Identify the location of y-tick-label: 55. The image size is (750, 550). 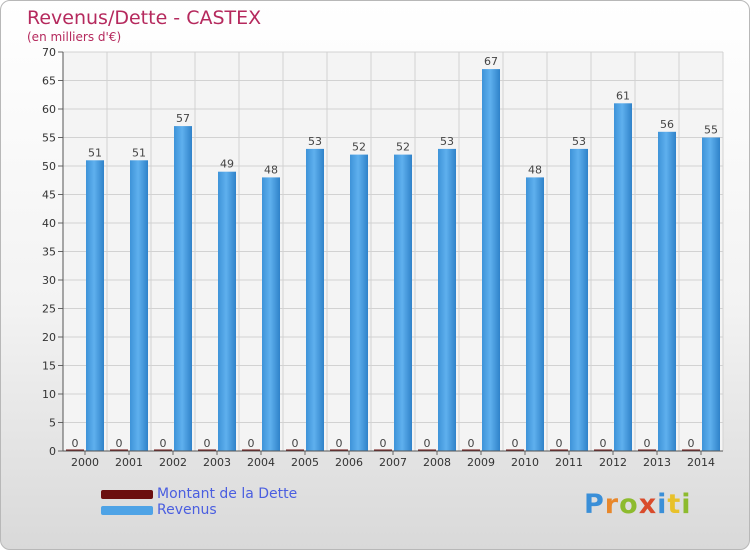
(49, 138).